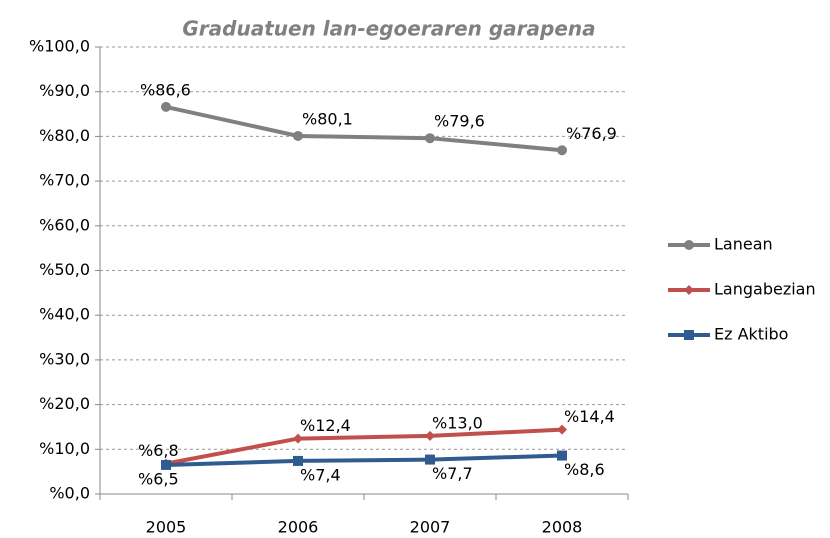 The height and width of the screenshot is (538, 830). What do you see at coordinates (765, 289) in the screenshot?
I see `legend-label: Langabezian` at bounding box center [765, 289].